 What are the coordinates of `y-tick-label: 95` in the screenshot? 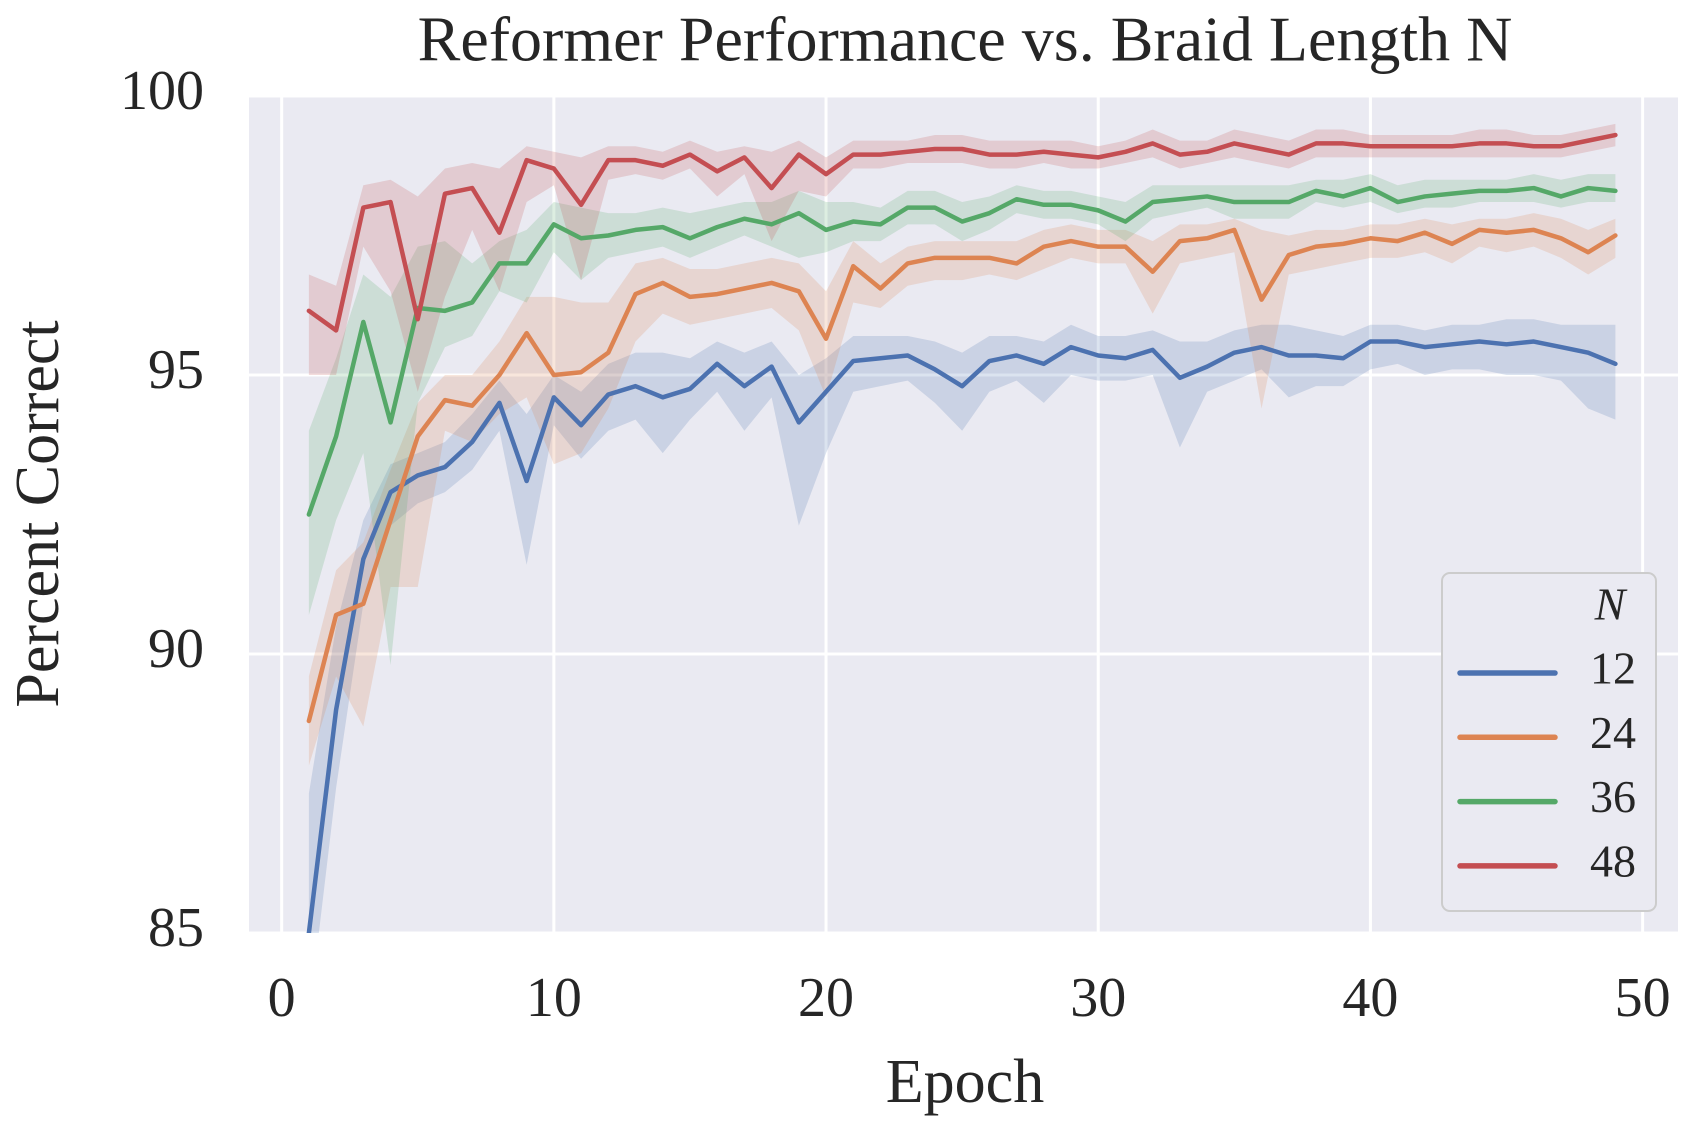 It's located at (176, 370).